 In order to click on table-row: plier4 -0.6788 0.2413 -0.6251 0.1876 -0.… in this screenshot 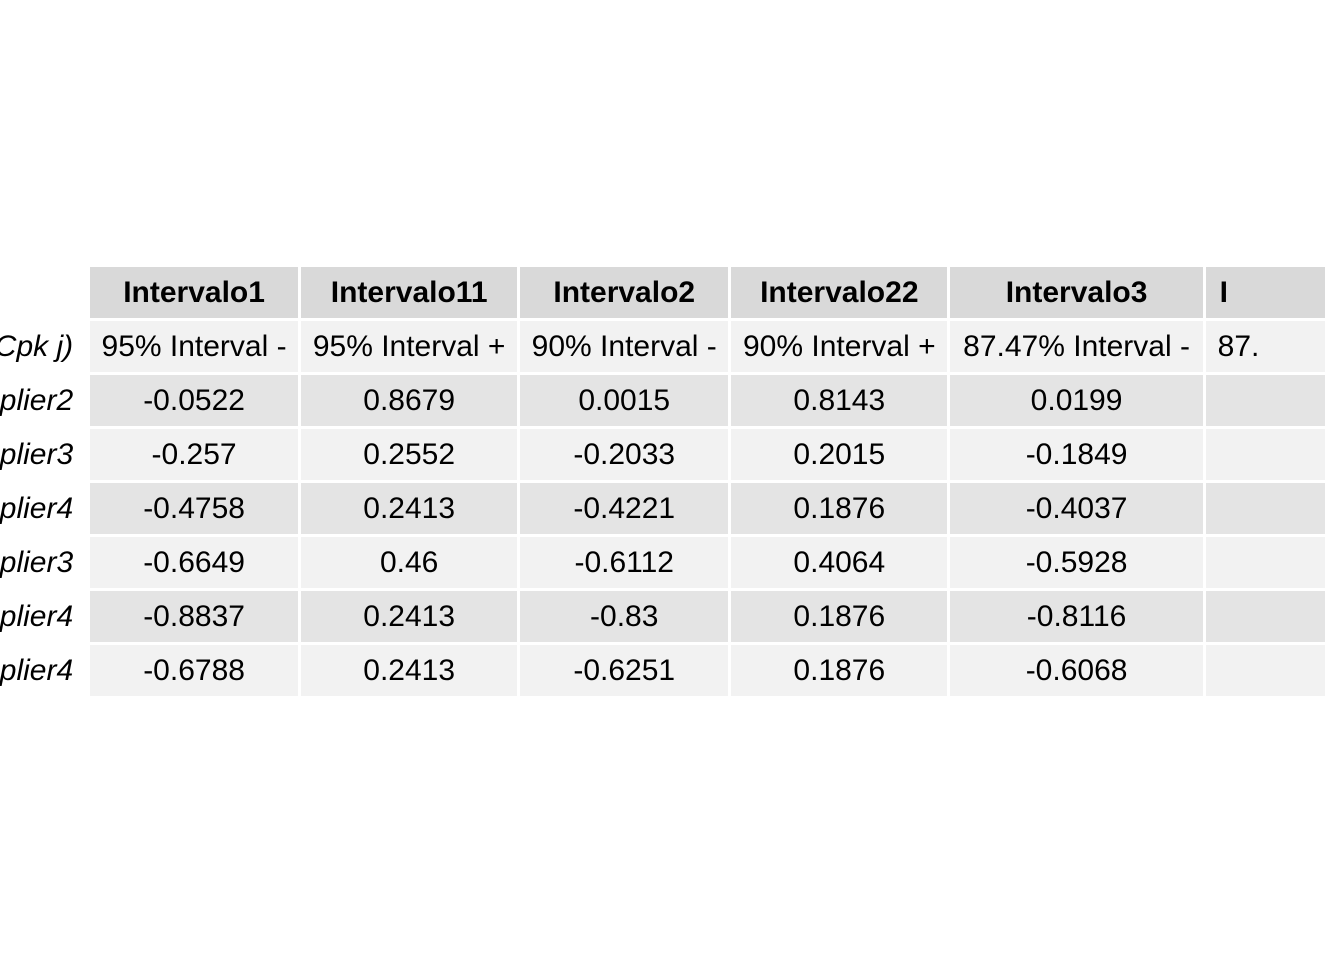, I will do `click(662, 670)`.